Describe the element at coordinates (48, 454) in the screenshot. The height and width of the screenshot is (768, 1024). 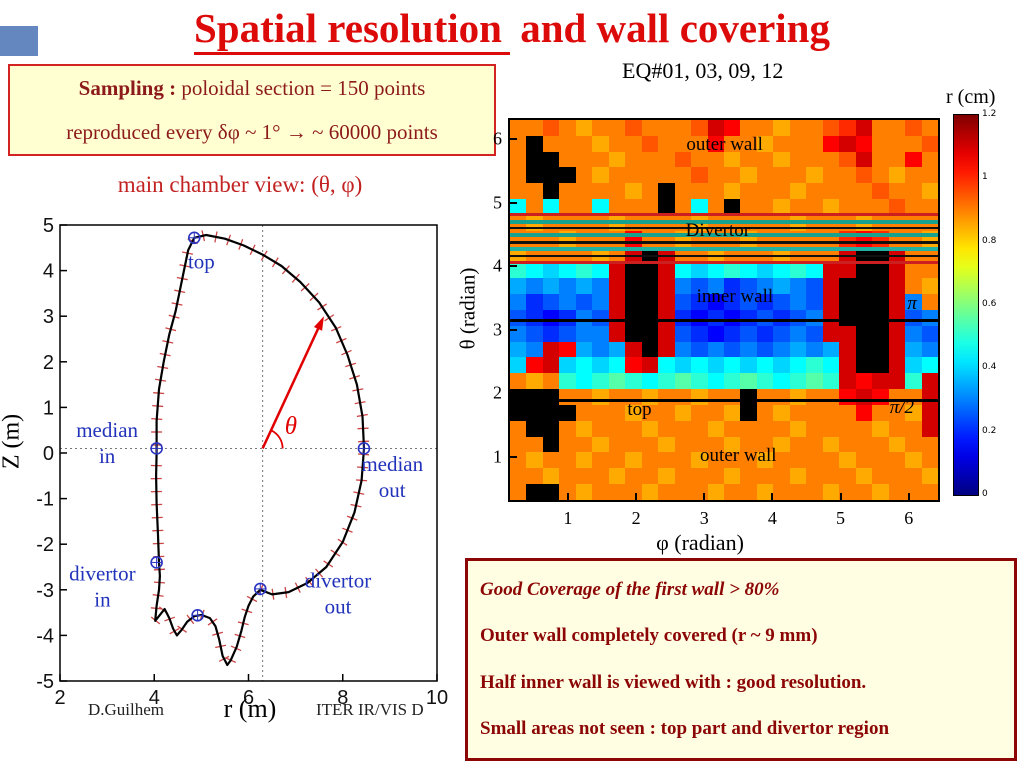
I see `y-tick-label: 0` at that location.